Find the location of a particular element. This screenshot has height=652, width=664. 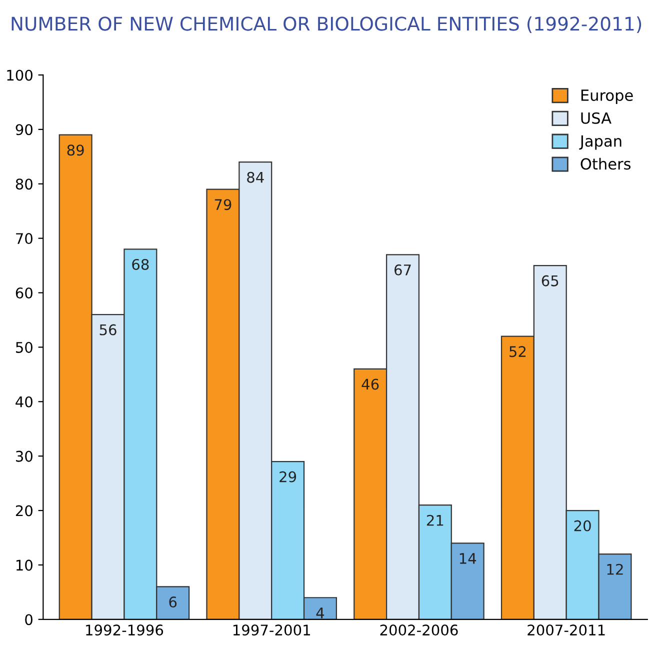

data-label: 67 is located at coordinates (402, 270).